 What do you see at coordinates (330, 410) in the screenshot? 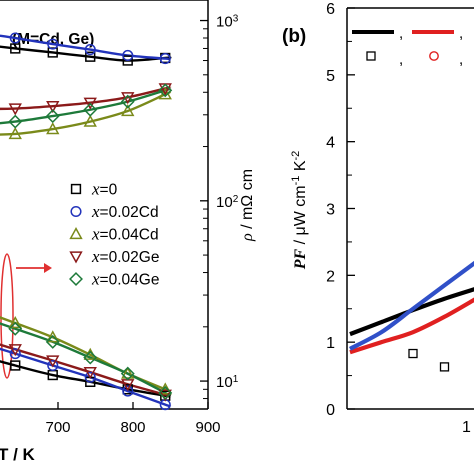
I see `b-y-tick-label-0: 0` at bounding box center [330, 410].